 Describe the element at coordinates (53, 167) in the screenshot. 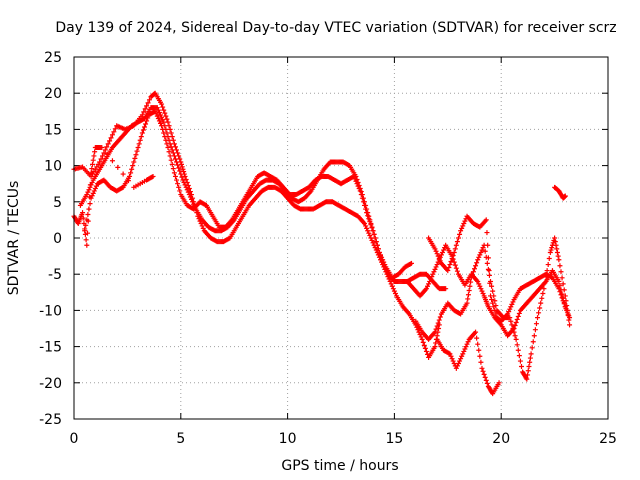

I see `y-tick-label: 10` at that location.